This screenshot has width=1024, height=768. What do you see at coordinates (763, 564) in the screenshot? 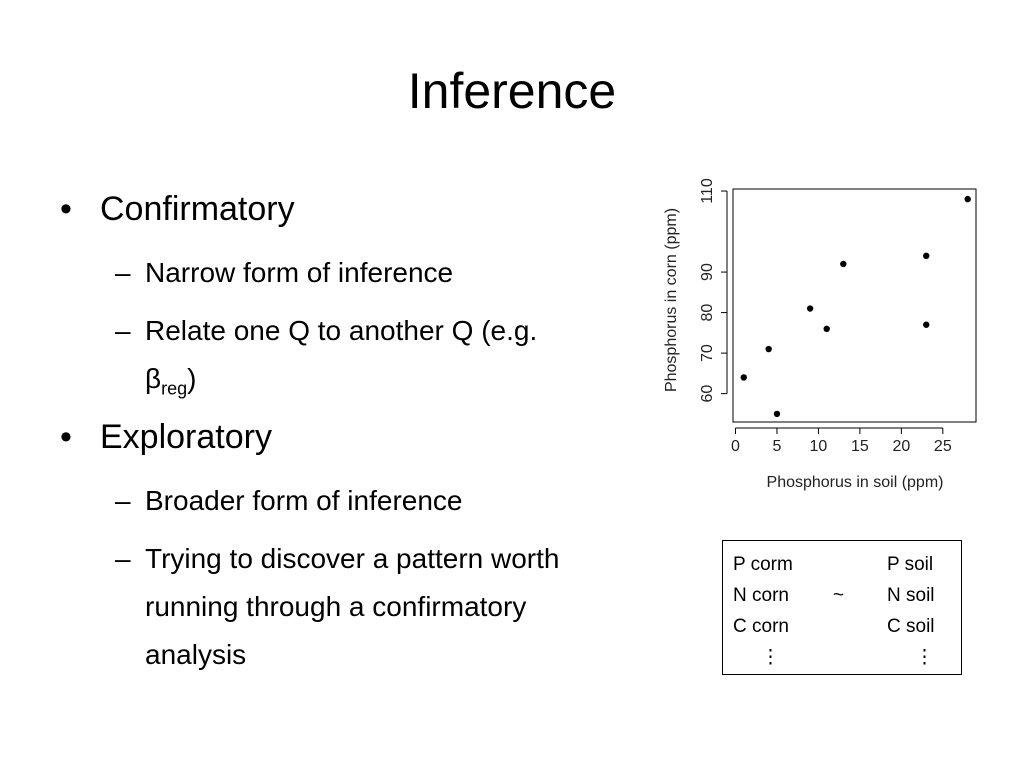
I see `box-item: P corm` at bounding box center [763, 564].